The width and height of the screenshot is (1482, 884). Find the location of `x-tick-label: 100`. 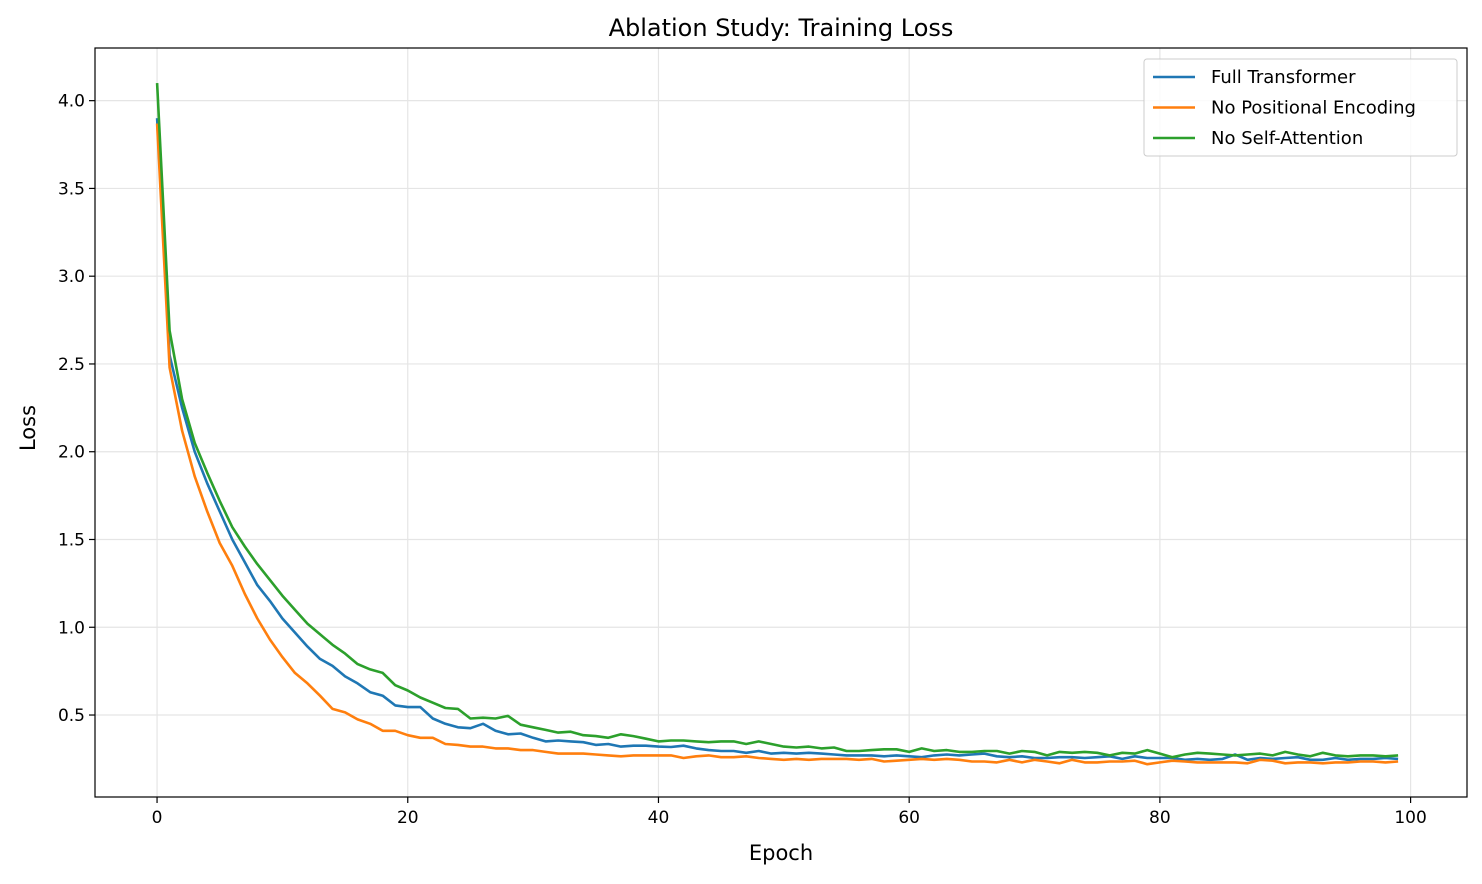

x-tick-label: 100 is located at coordinates (1410, 818).